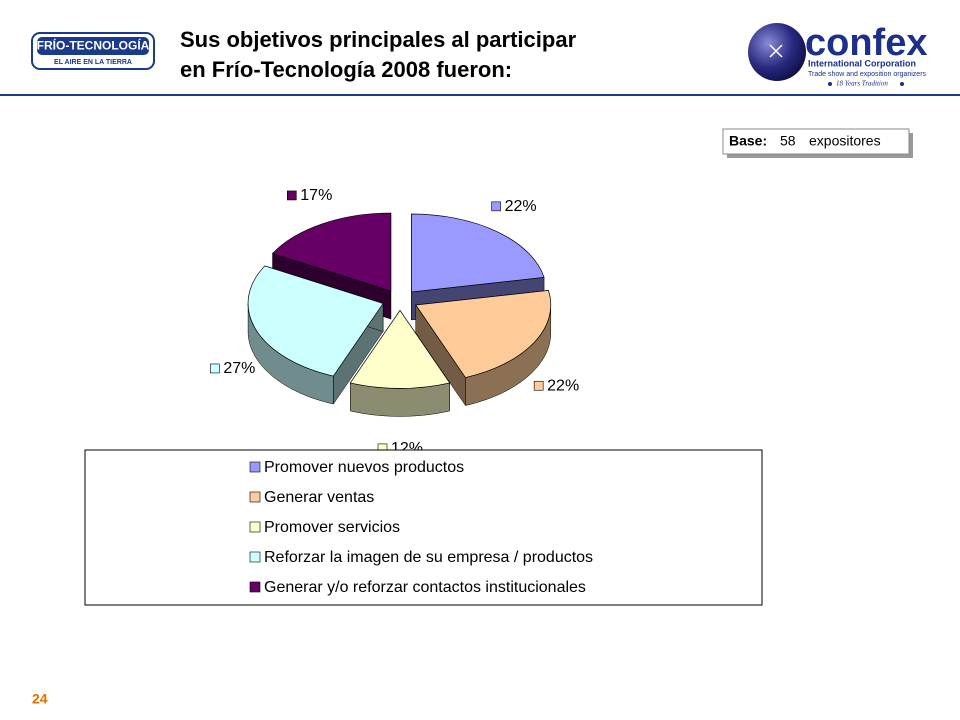  I want to click on logo-left-tagline: EL AIRE EN LA TIERRA, so click(93, 62).